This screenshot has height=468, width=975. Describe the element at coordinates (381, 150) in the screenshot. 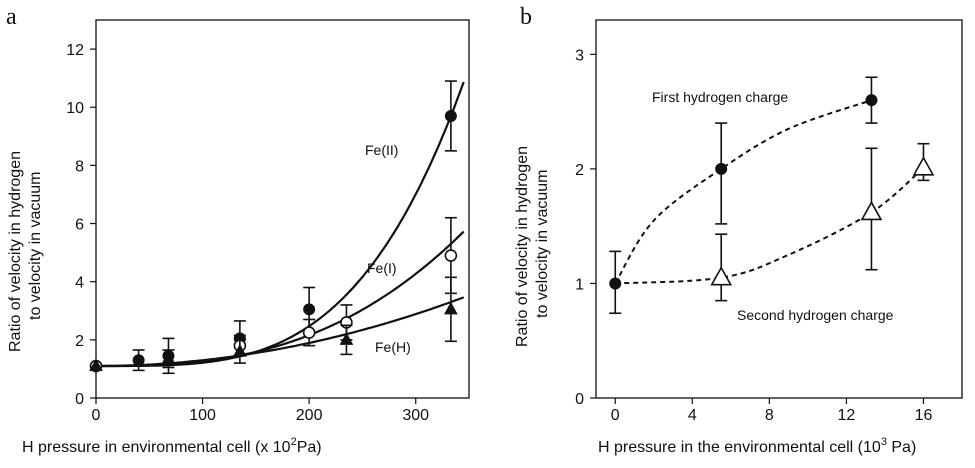

I see `curve-label-fe-ii: Fe(II)` at that location.